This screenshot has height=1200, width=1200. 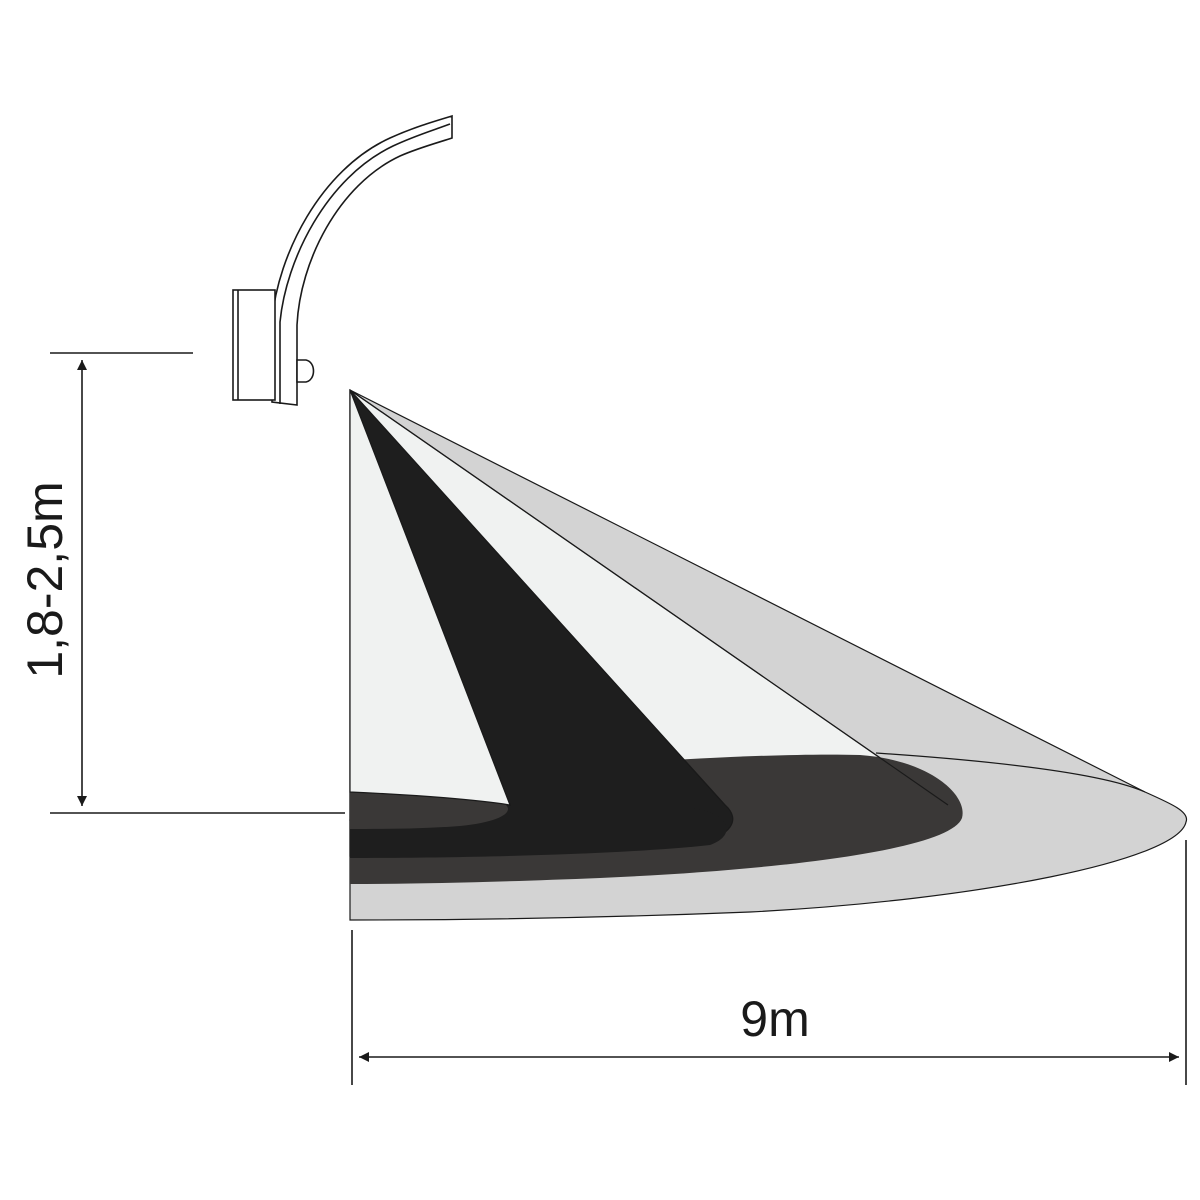 I want to click on lamp-wall-mount, so click(x=254, y=345).